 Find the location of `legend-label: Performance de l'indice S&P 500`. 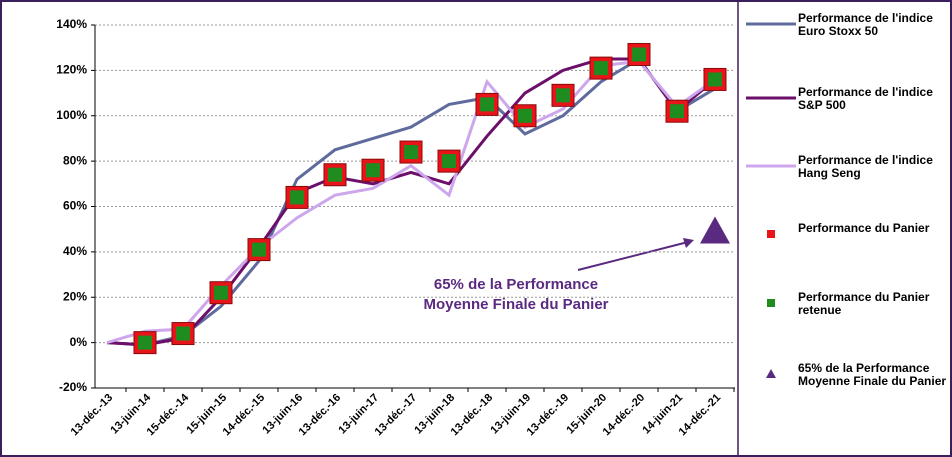

legend-label: Performance de l'indice S&P 500 is located at coordinates (865, 98).